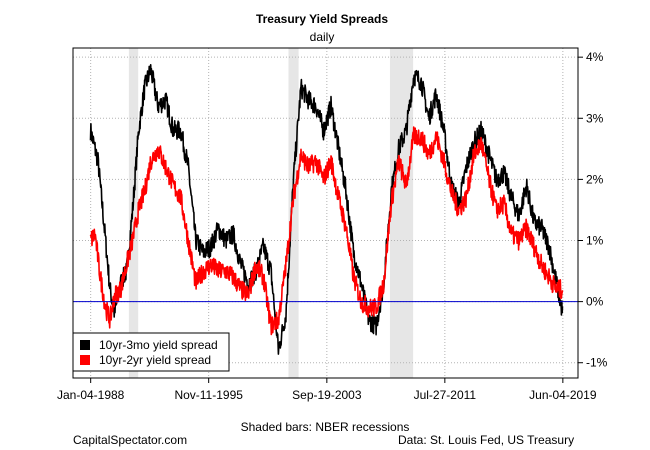 This screenshot has width=650, height=450. What do you see at coordinates (595, 118) in the screenshot?
I see `y-tick-label-1: 3%` at bounding box center [595, 118].